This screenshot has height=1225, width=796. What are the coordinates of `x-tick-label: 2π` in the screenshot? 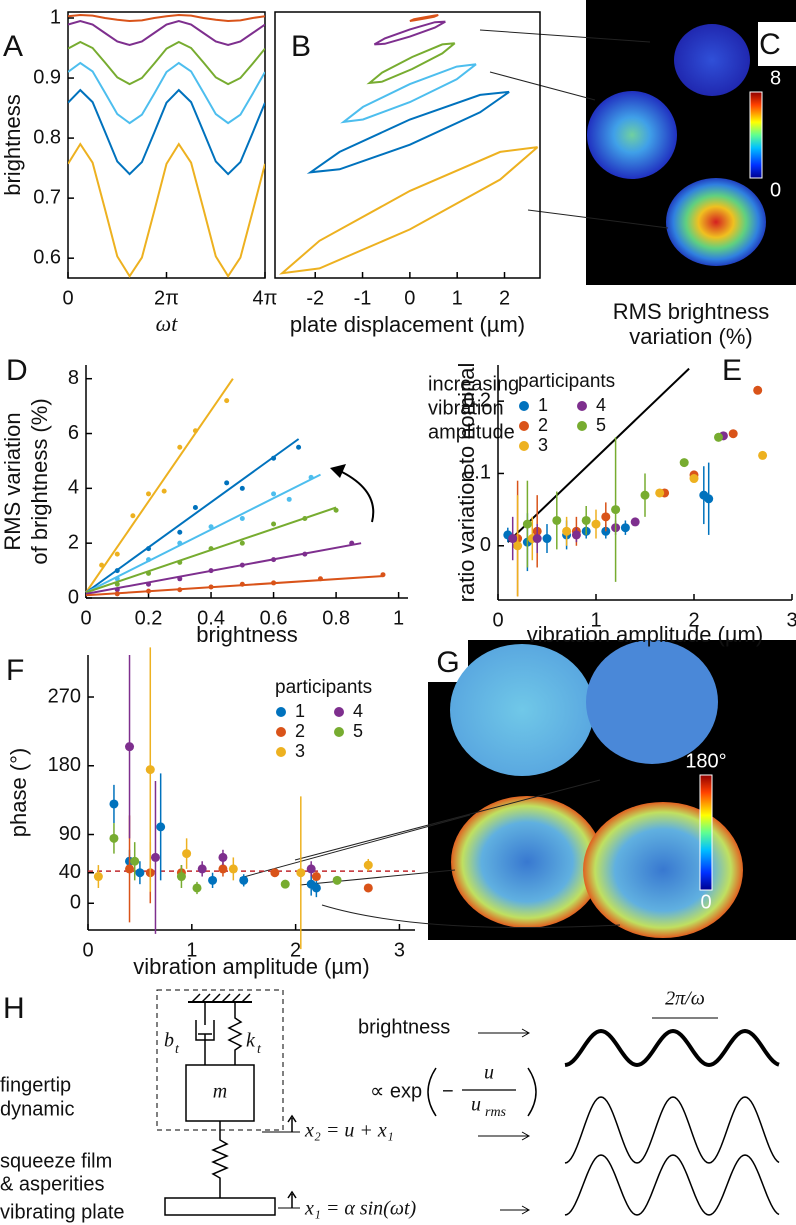 It's located at (166, 298).